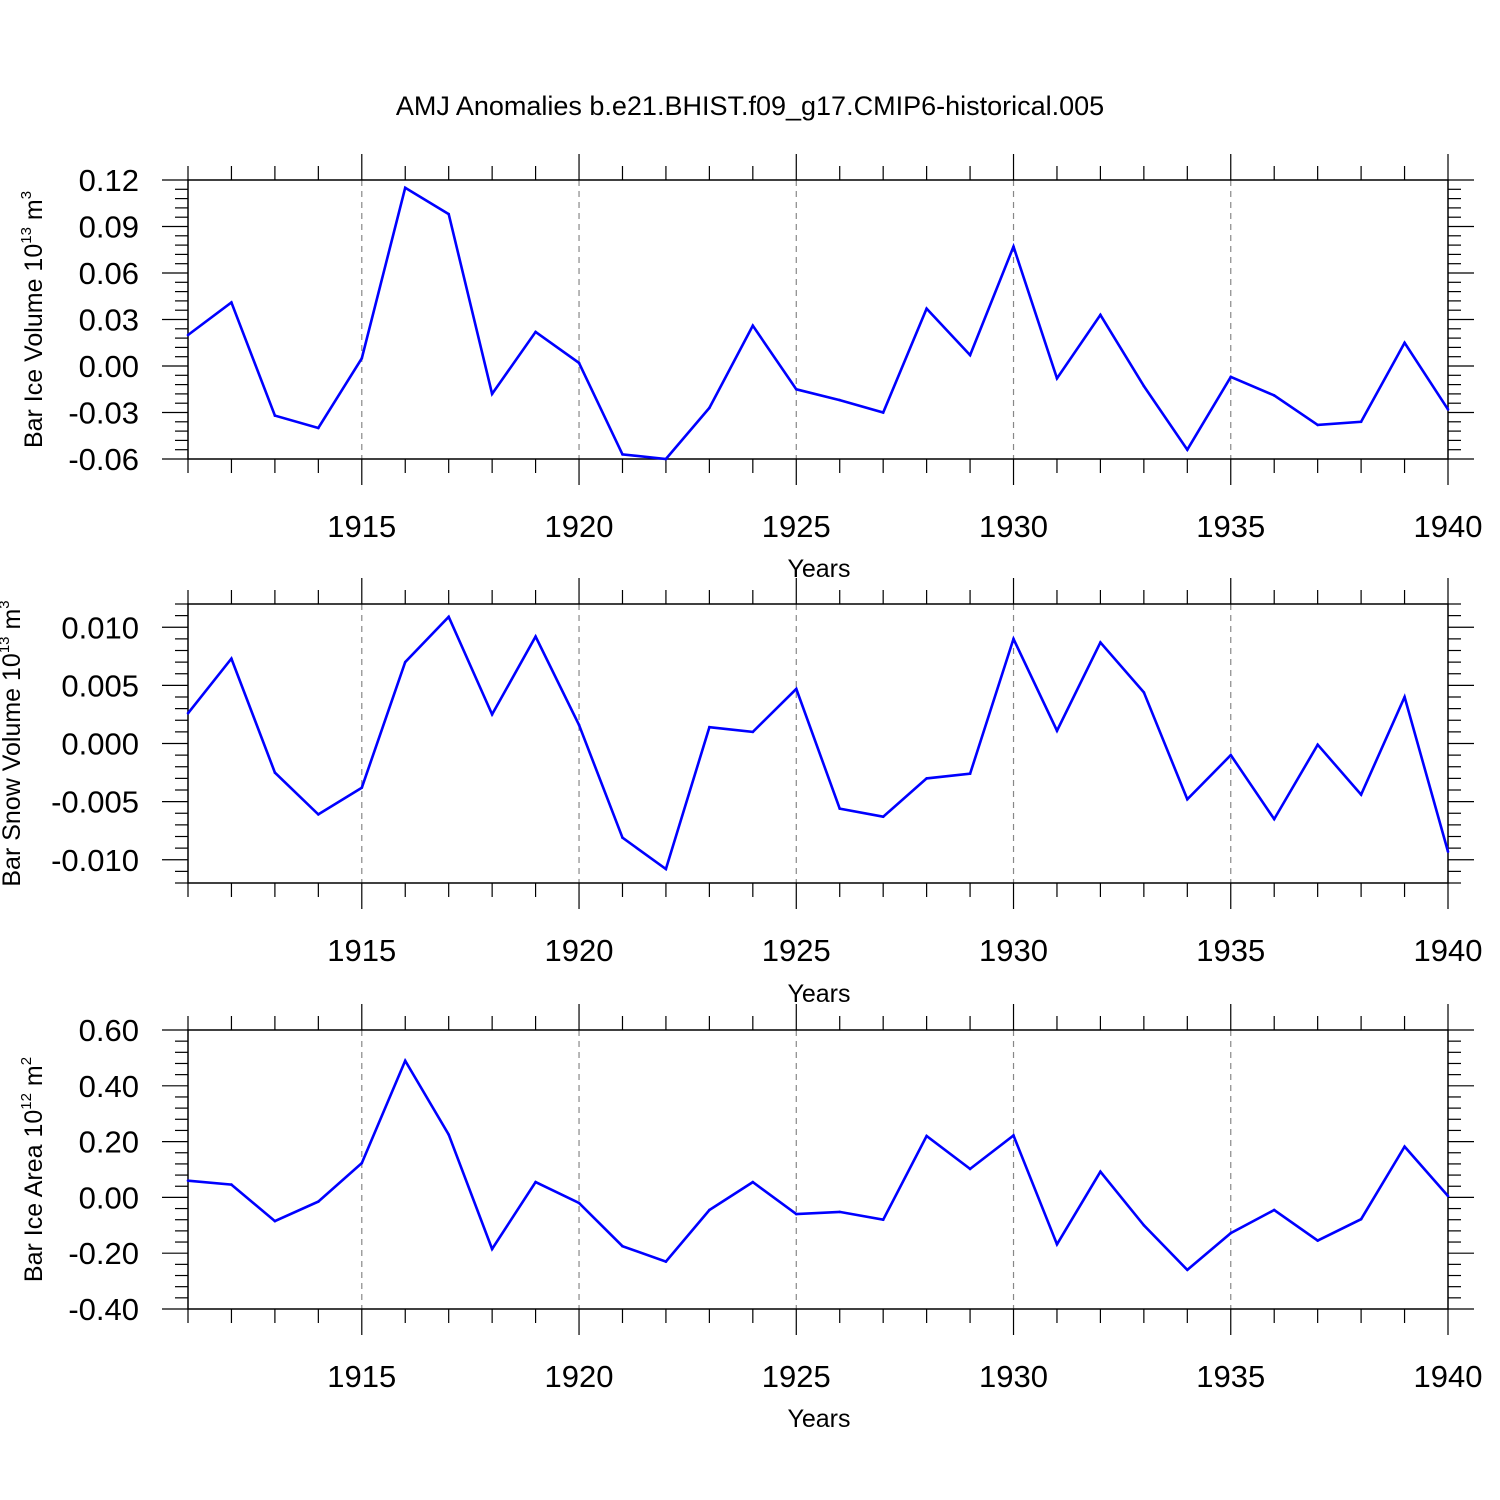 This screenshot has height=1500, width=1500. I want to click on y-tick-label: -0.20, so click(103, 1253).